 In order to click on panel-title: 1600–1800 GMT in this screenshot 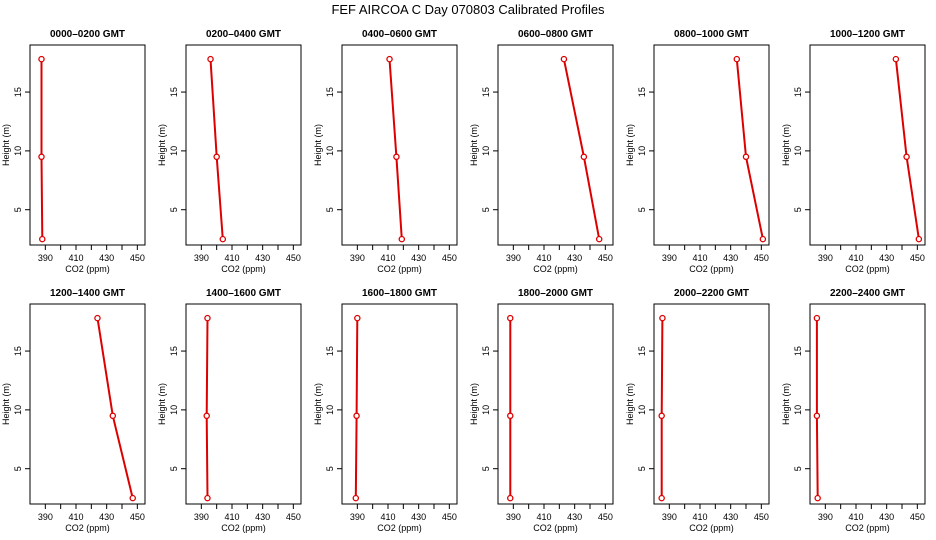, I will do `click(399, 293)`.